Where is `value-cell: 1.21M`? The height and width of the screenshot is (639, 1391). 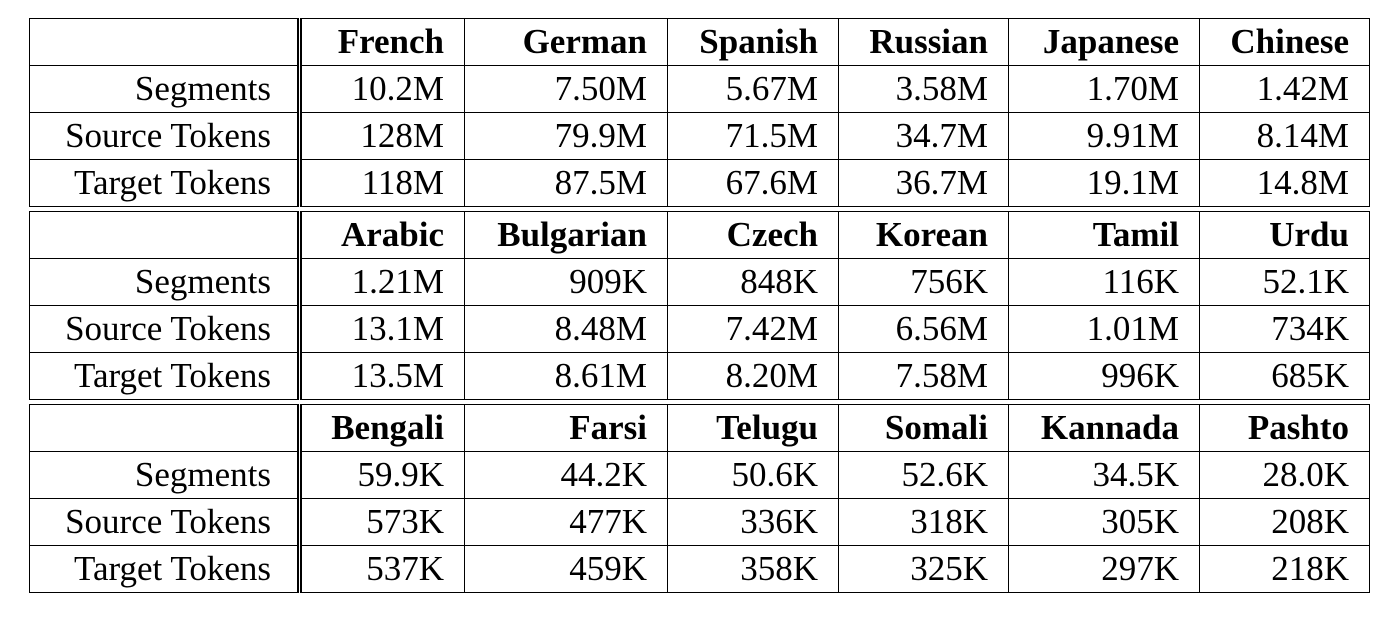 value-cell: 1.21M is located at coordinates (382, 282).